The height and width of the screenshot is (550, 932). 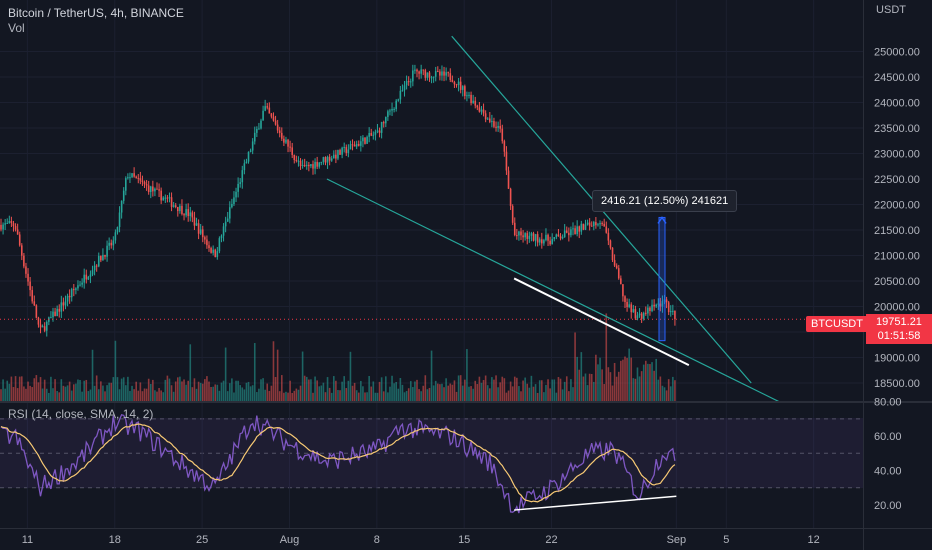 I want to click on rsi-divergence-line, so click(x=595, y=503).